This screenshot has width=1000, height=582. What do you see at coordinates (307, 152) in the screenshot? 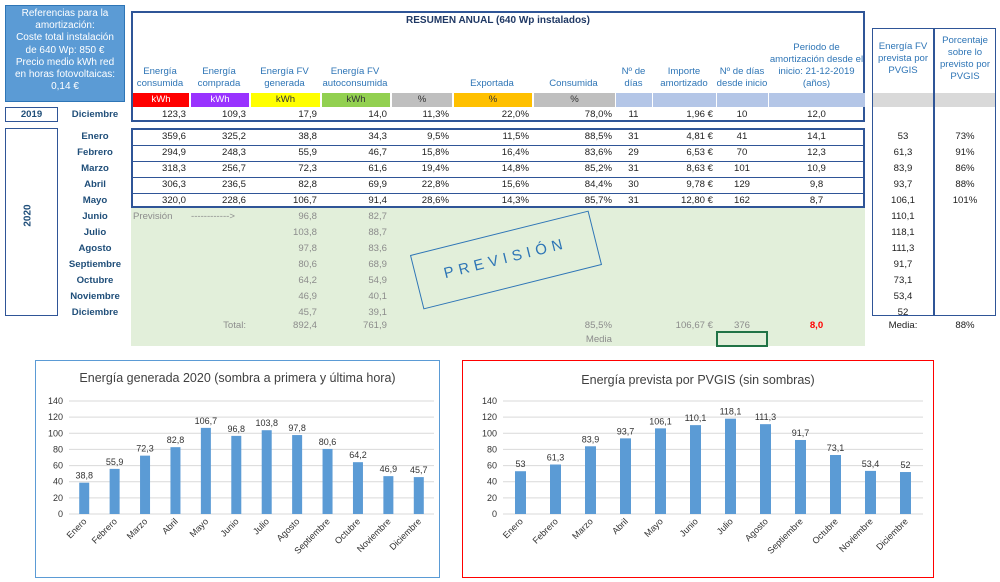
I see `table-cell: 55,9` at bounding box center [307, 152].